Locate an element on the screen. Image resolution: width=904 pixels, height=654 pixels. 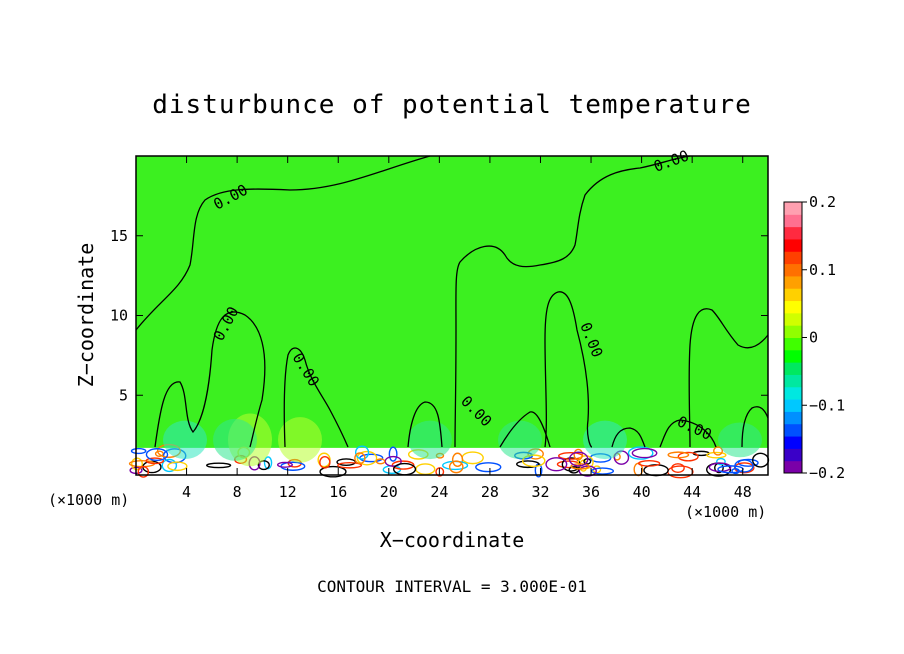
colorbar-tick-label: −0.1 is located at coordinates (827, 405).